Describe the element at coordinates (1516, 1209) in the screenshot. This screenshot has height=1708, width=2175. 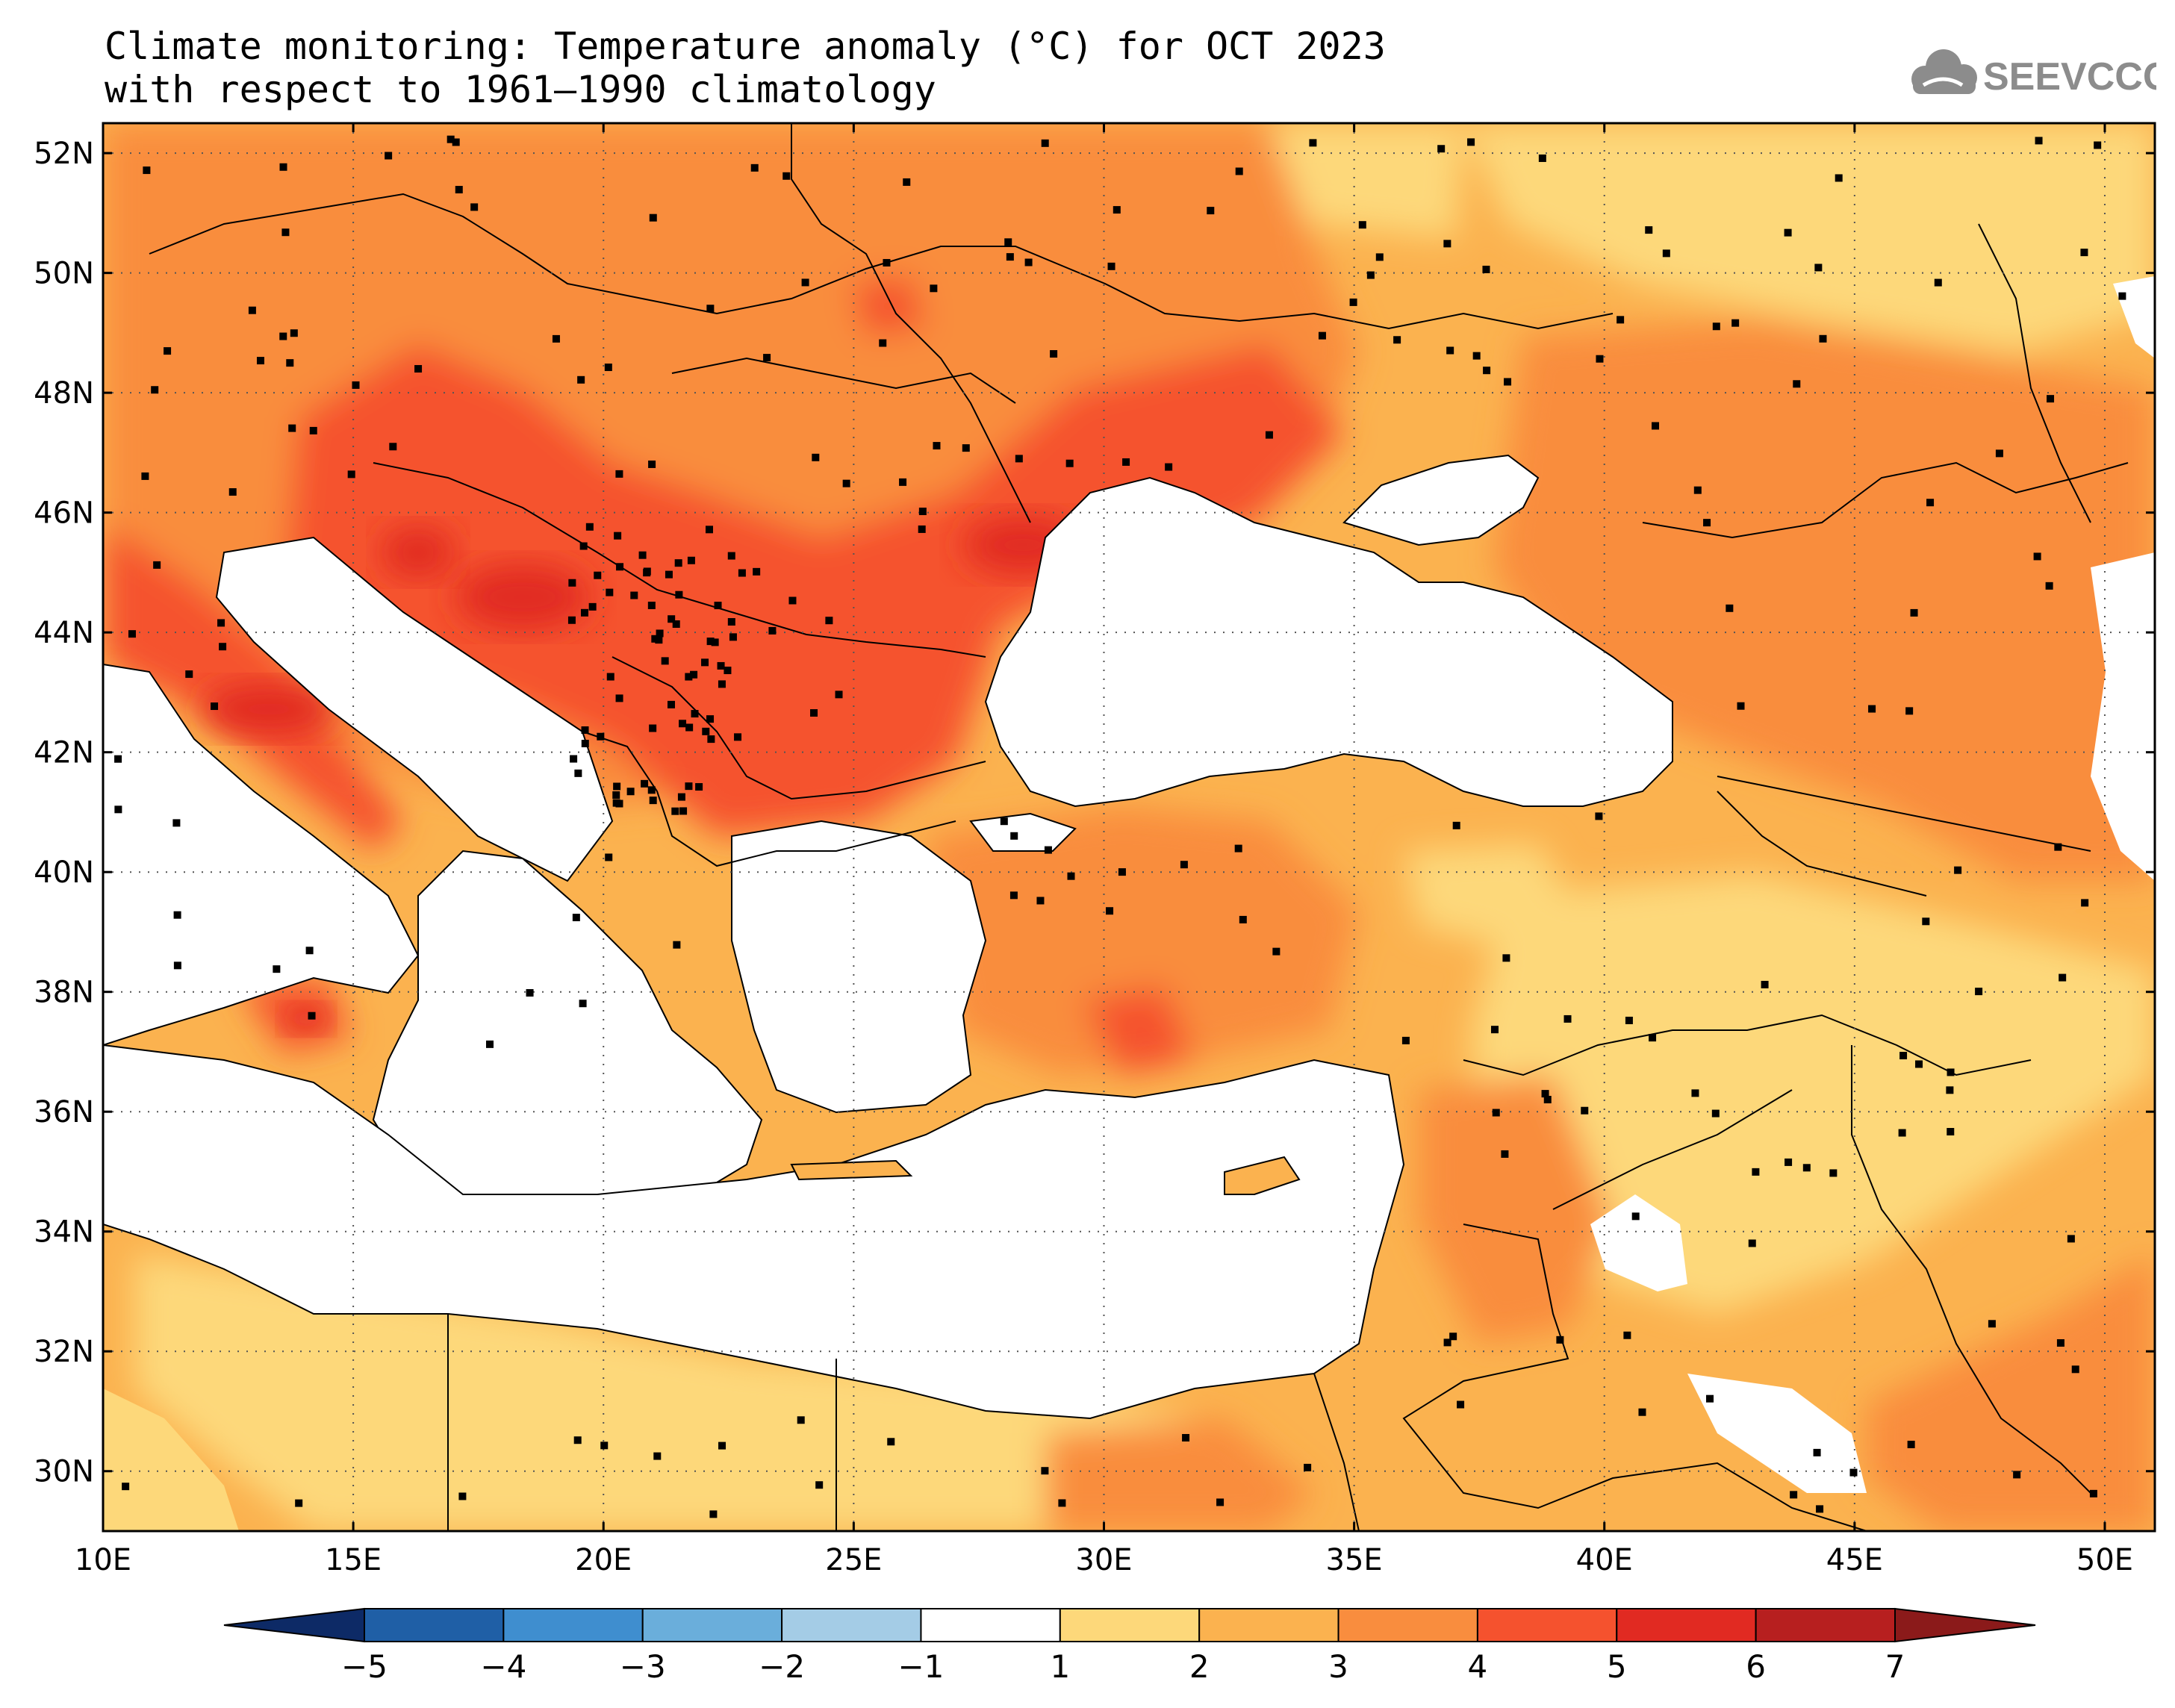
I see `anomaly-zone-3-4-levant` at that location.